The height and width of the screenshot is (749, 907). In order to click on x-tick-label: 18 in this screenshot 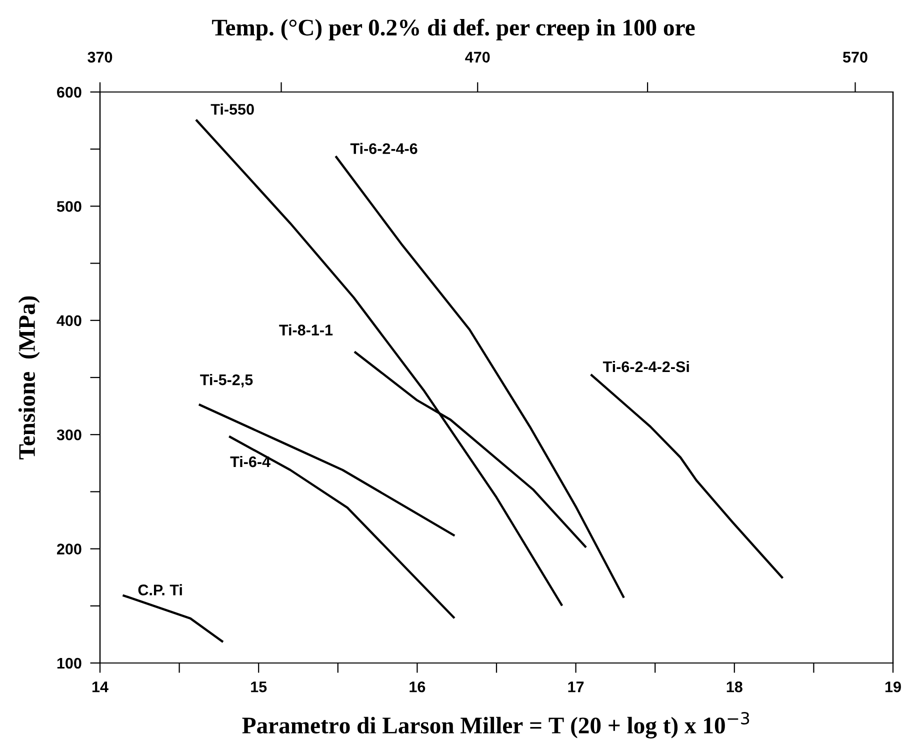, I will do `click(734, 686)`.